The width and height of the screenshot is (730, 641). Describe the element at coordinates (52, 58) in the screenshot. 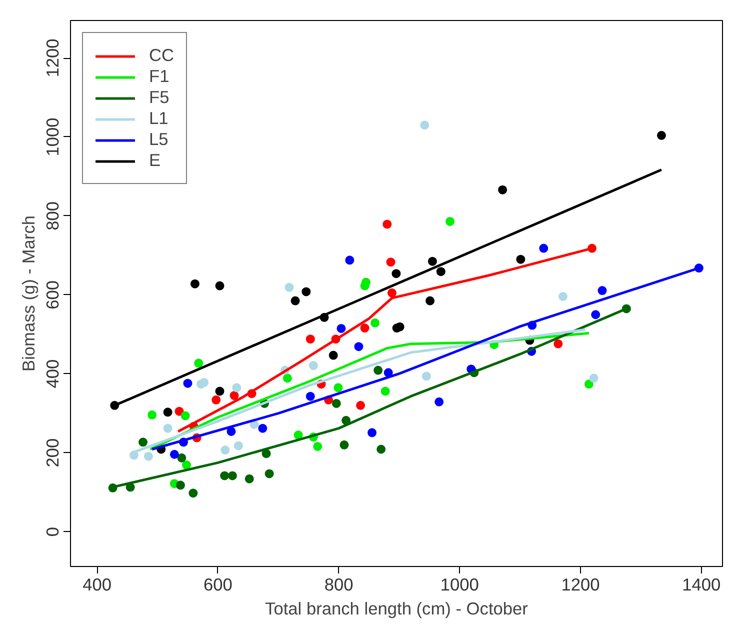

I see `y-tick-label: 1200` at that location.